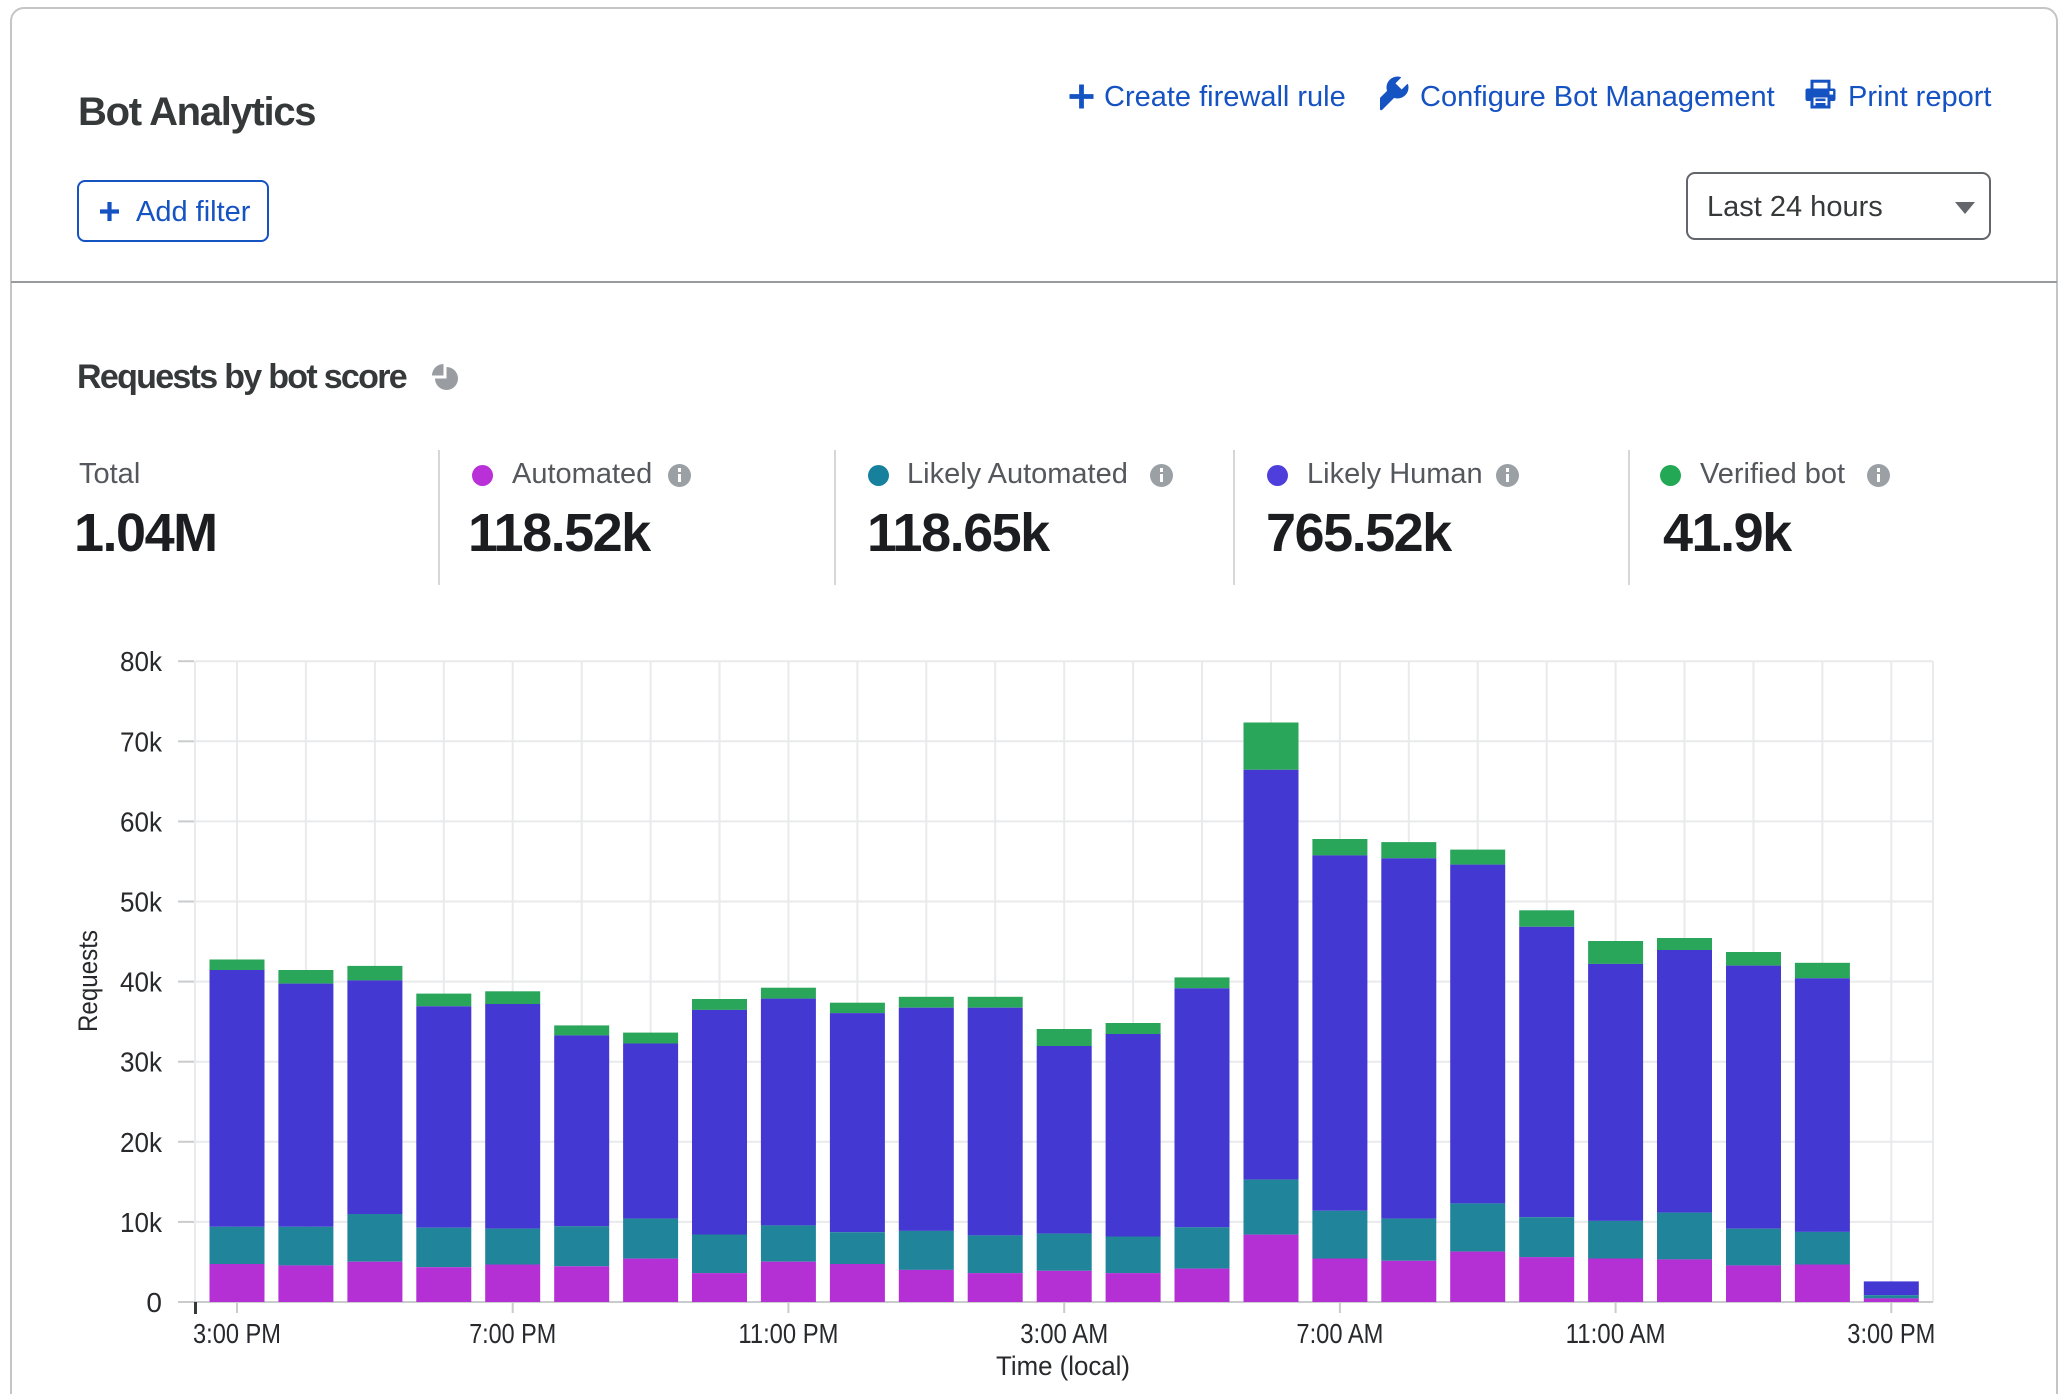  Describe the element at coordinates (141, 1222) in the screenshot. I see `svg-text: 10k` at that location.